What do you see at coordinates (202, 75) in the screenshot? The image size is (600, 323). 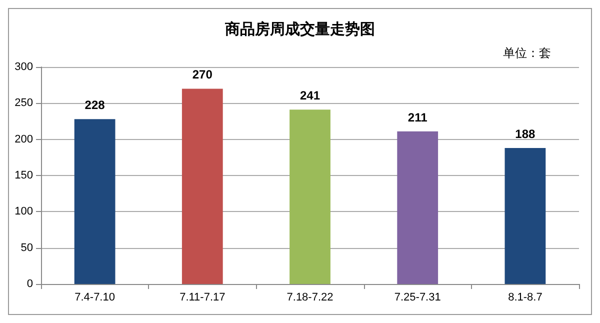 I see `data-label: 270` at bounding box center [202, 75].